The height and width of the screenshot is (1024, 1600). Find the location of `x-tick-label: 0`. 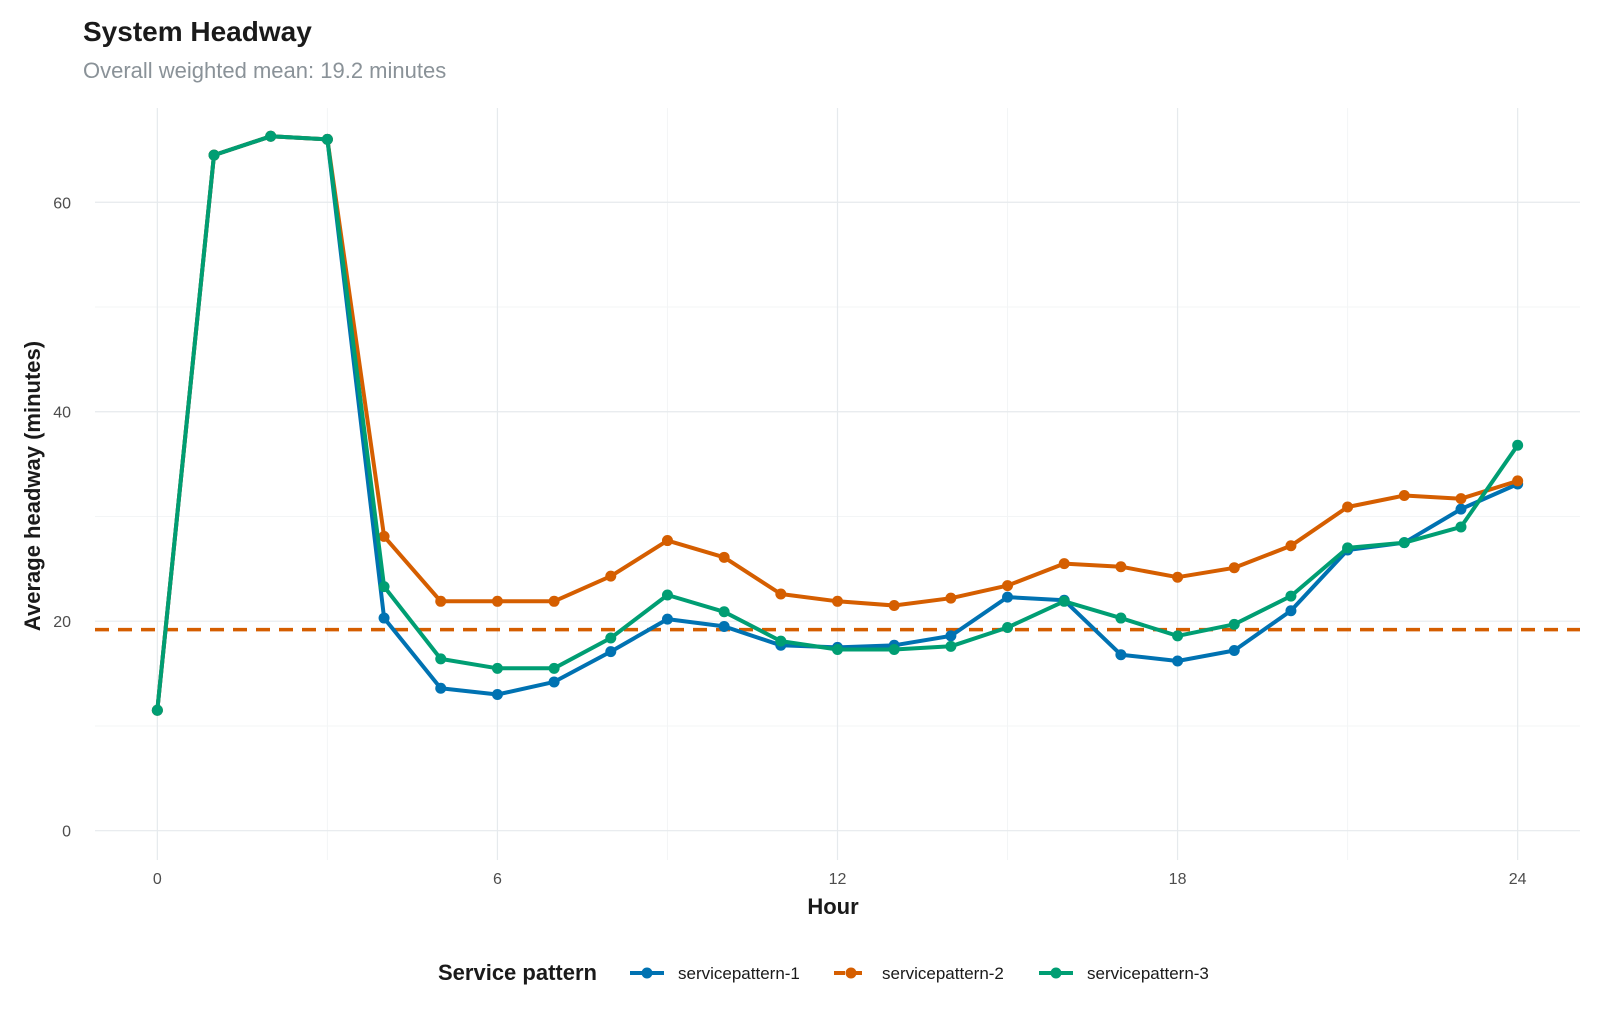

x-tick-label: 0 is located at coordinates (157, 879).